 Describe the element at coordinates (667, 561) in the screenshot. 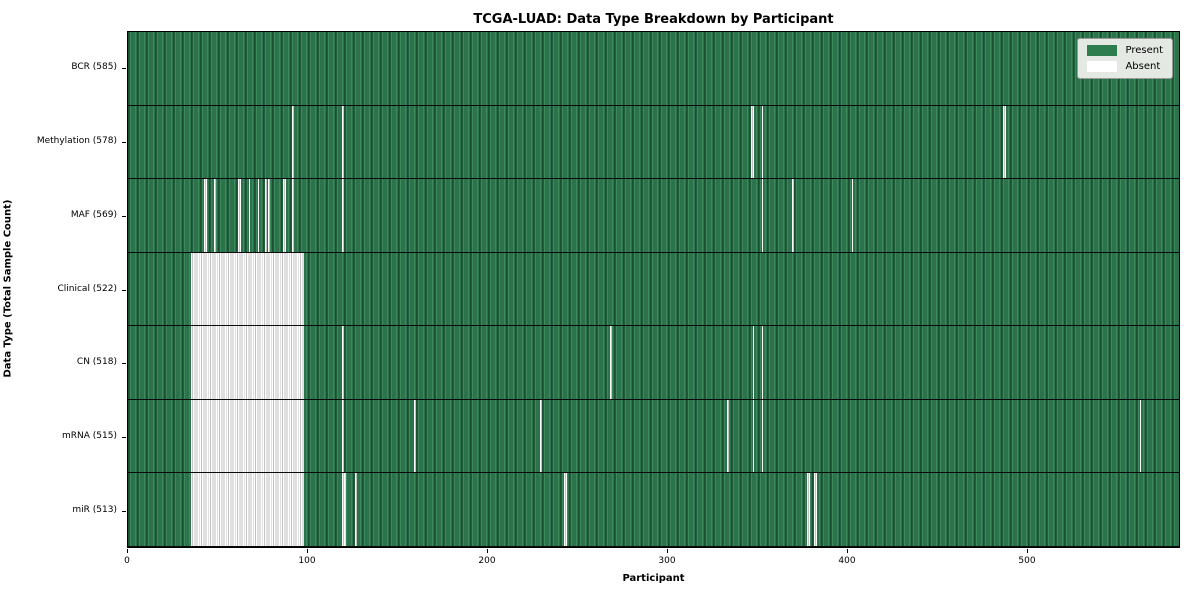

I see `xtick-label: 300` at that location.